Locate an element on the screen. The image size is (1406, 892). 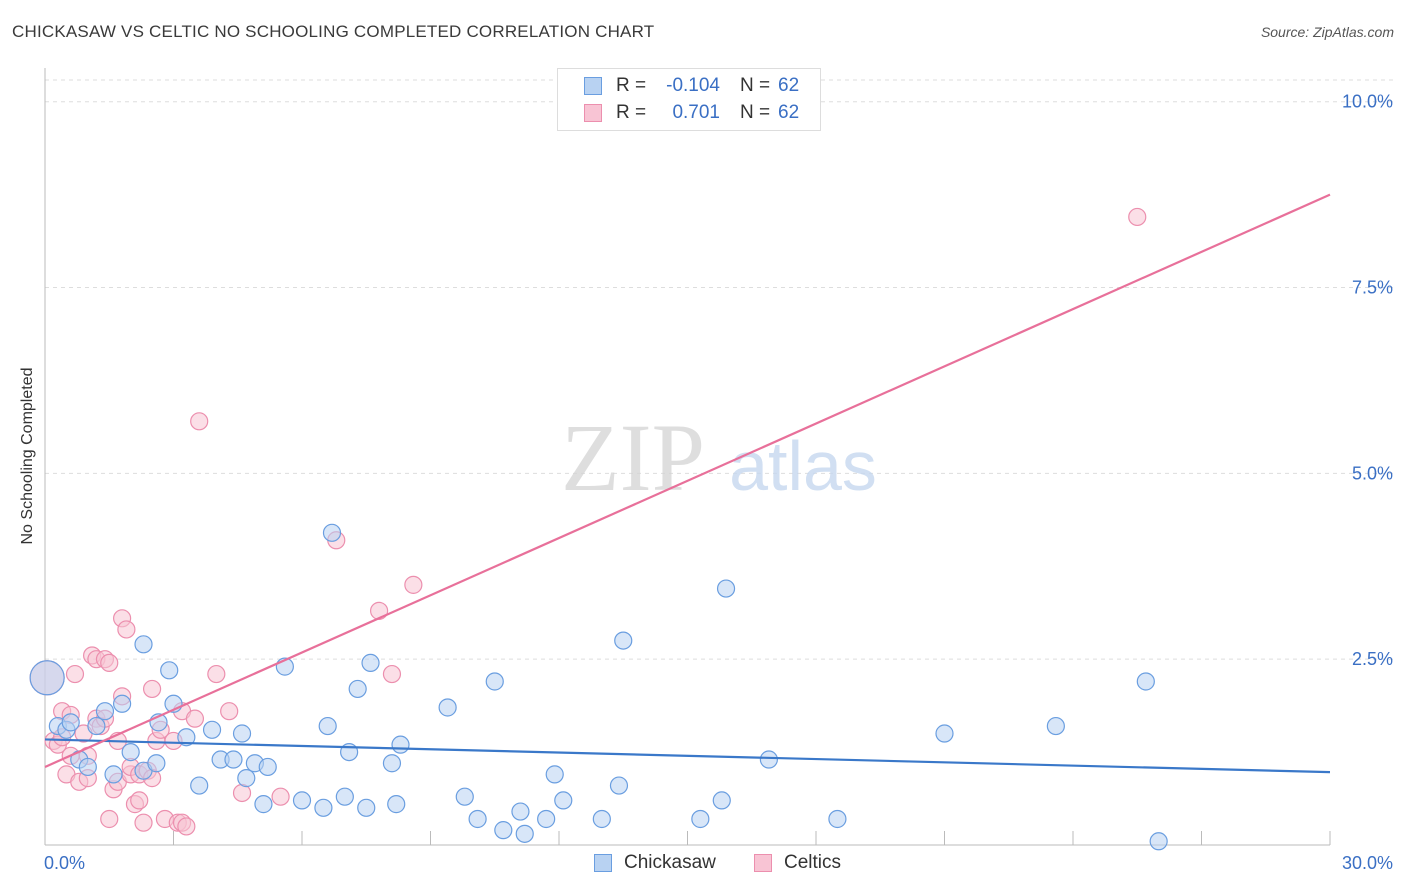
legend-item-chickasaw: Chickasaw is located at coordinates (655, 863).